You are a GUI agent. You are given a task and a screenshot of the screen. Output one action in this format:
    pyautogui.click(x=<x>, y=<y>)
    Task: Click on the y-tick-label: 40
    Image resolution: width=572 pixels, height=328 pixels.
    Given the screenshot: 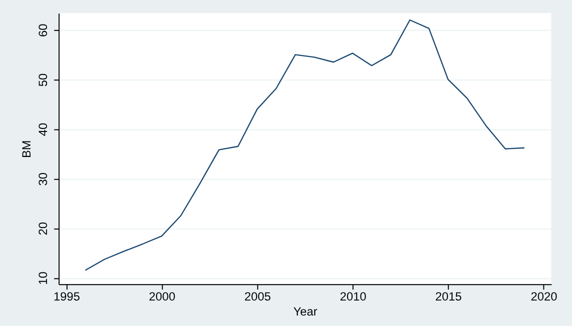 What is the action you would take?
    pyautogui.click(x=43, y=129)
    